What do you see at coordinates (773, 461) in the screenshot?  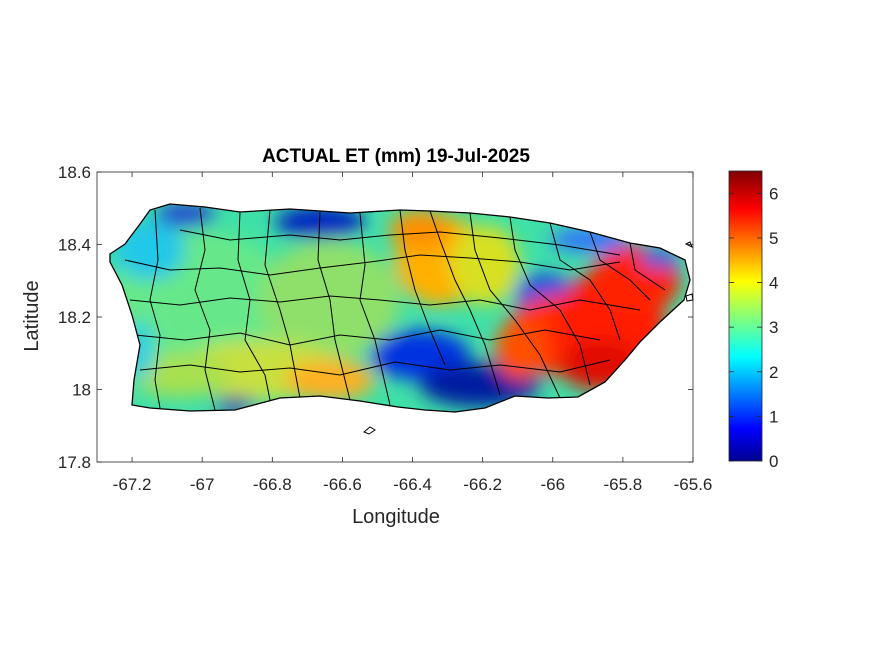 I see `colorbar-tick-label: 0` at bounding box center [773, 461].